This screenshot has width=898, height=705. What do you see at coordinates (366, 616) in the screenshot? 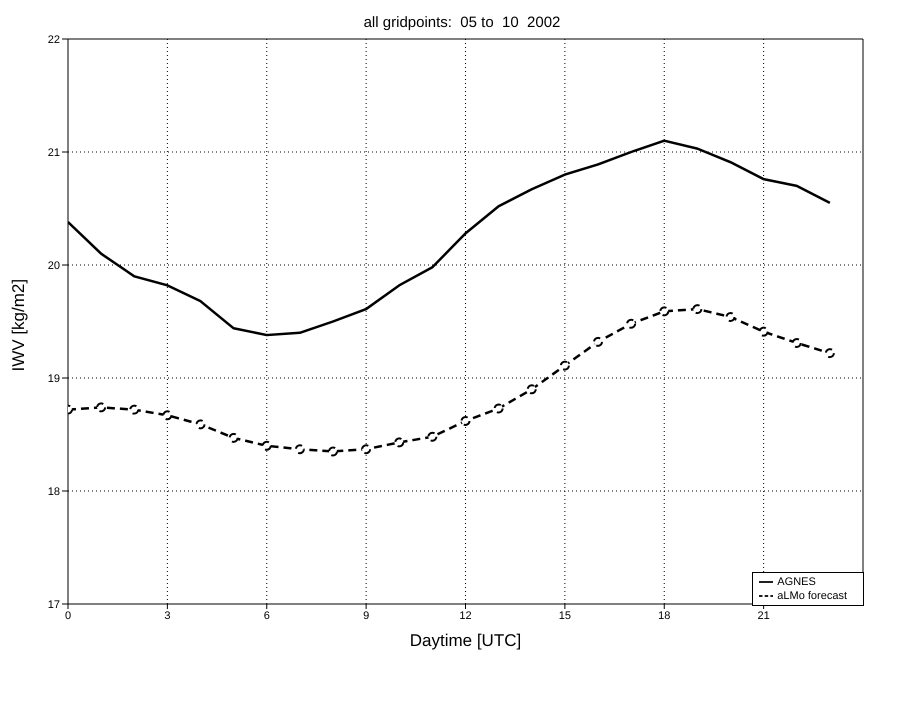
I see `x-tick-label: 9` at bounding box center [366, 616].